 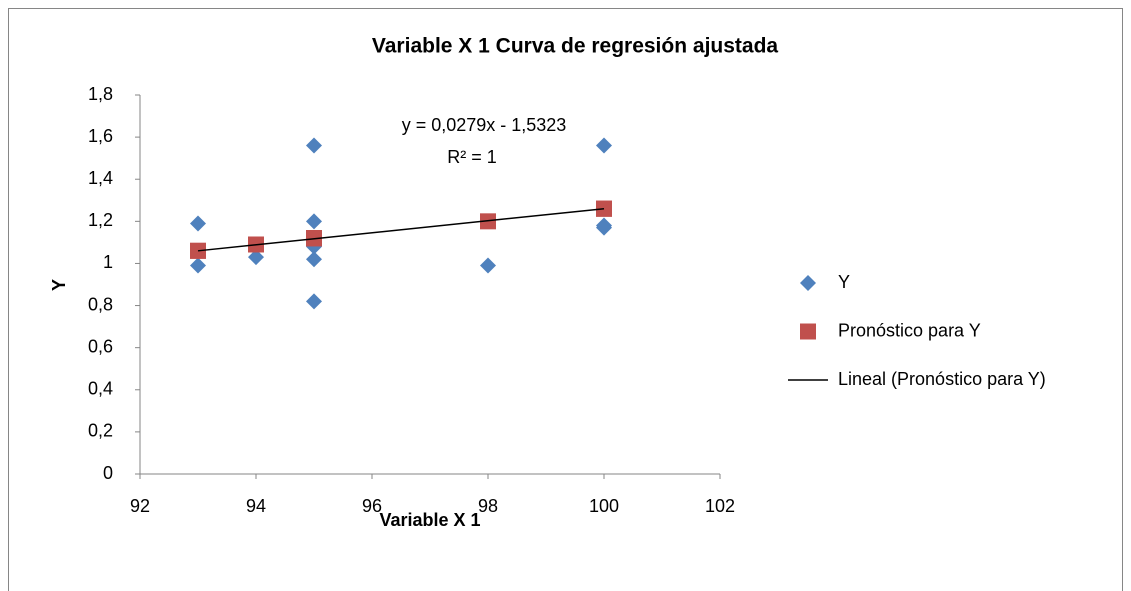 I want to click on trendline-equation: y = 0,0279x - 1,5323, so click(x=484, y=125).